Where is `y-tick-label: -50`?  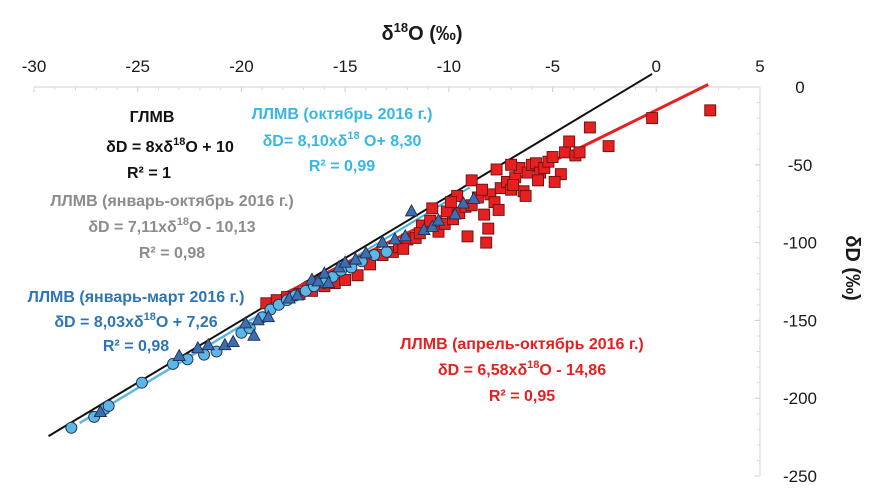
y-tick-label: -50 is located at coordinates (800, 165).